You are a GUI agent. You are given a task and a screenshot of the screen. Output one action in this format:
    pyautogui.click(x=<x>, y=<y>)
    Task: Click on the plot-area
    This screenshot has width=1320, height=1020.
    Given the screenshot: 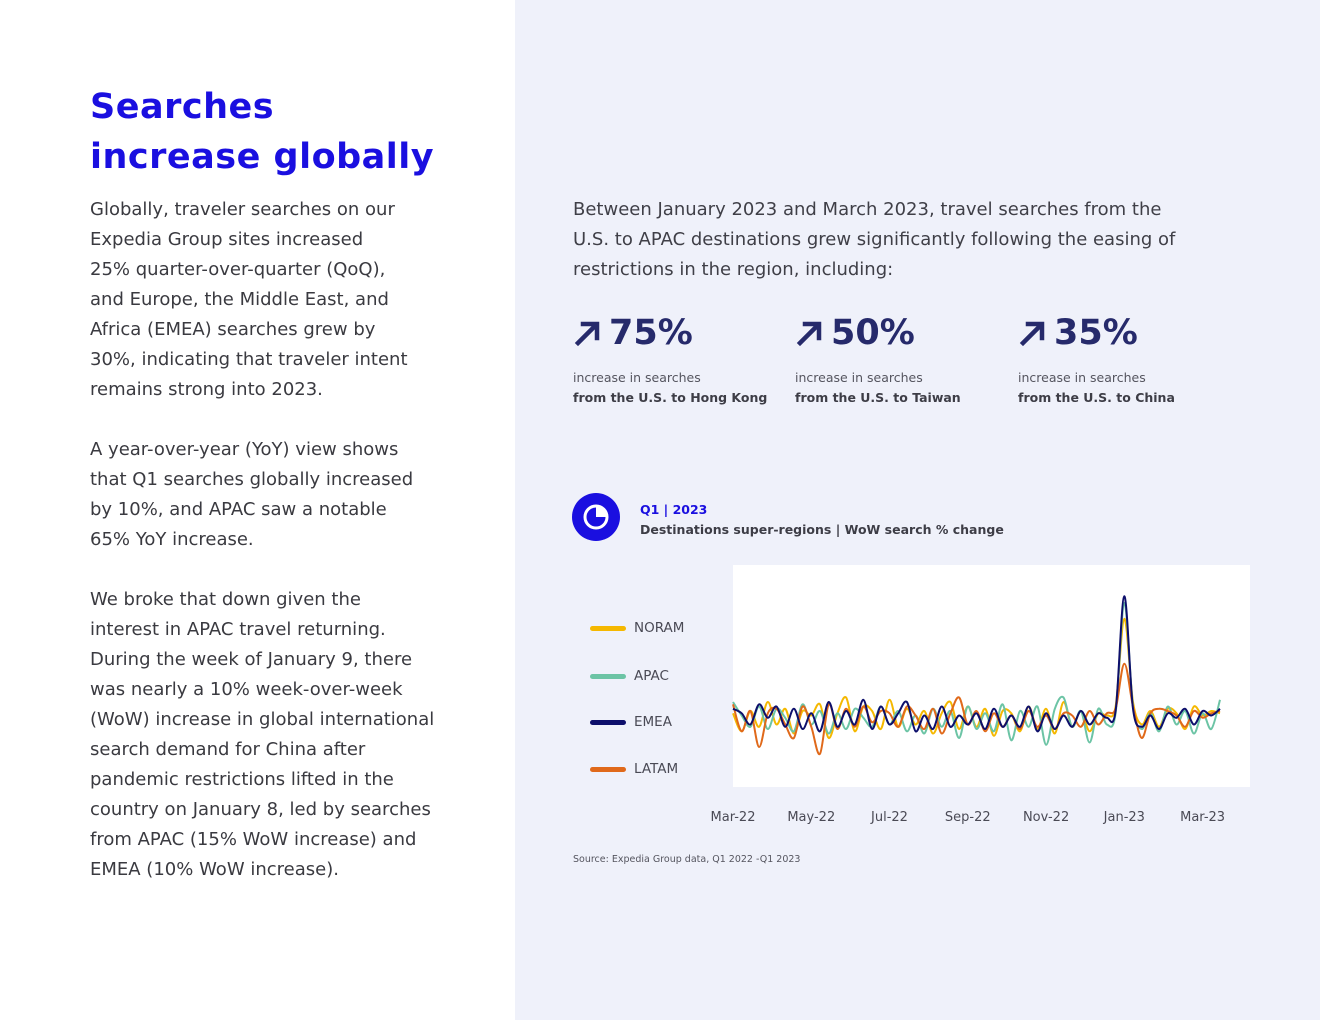 What is the action you would take?
    pyautogui.click(x=991, y=676)
    